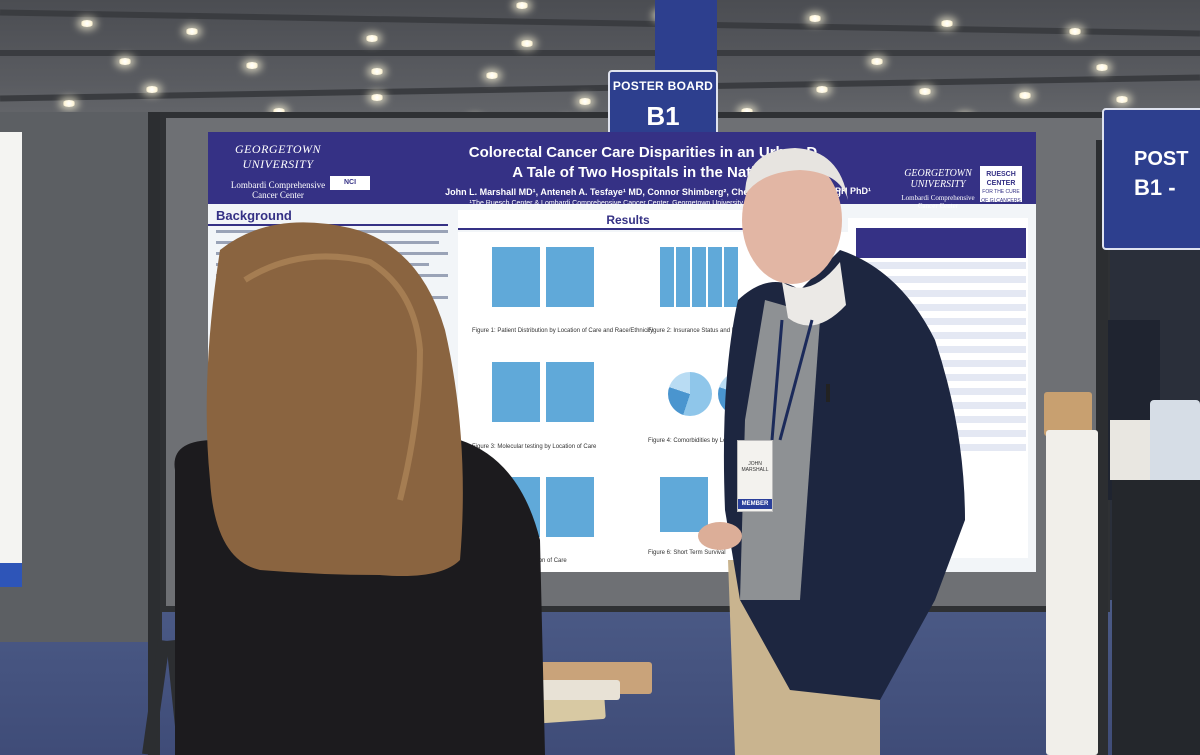 The height and width of the screenshot is (755, 1200). Describe the element at coordinates (684, 504) in the screenshot. I see `figure-6-bar` at that location.